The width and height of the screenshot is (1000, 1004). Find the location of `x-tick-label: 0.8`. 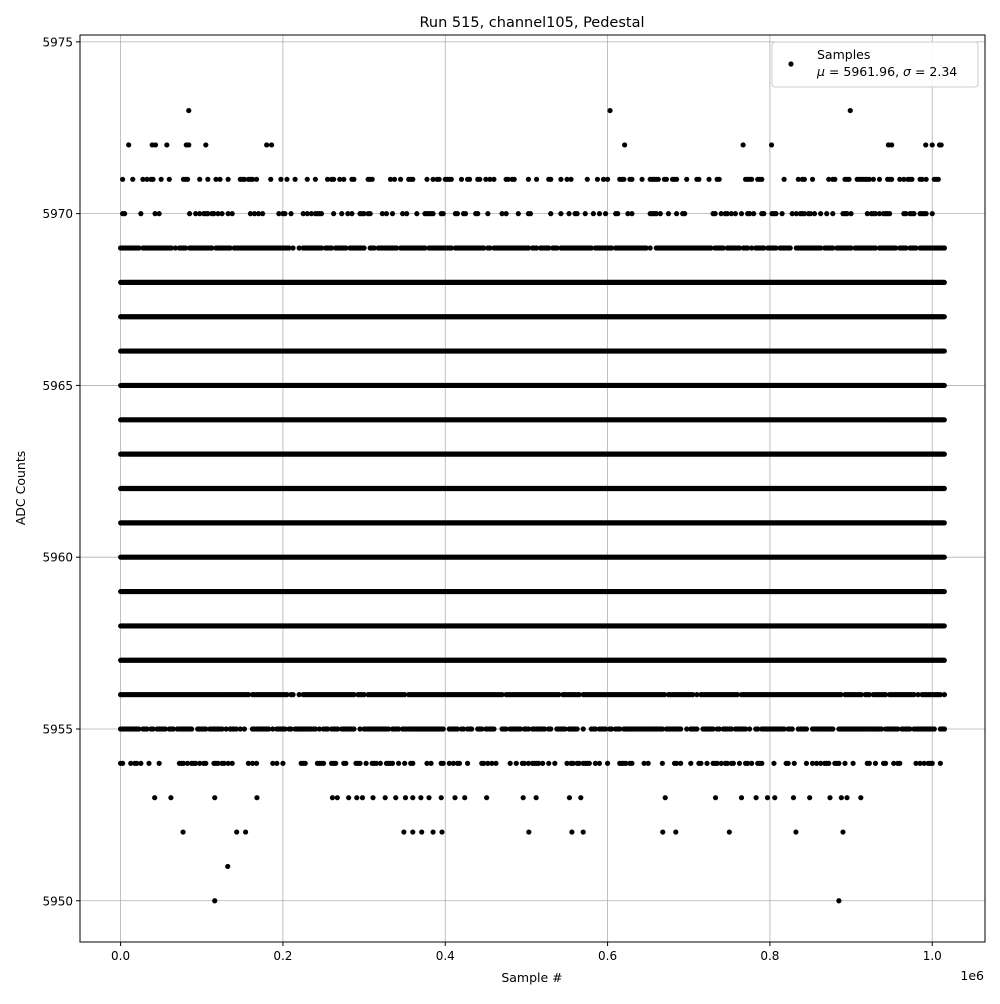

x-tick-label: 0.8 is located at coordinates (769, 956).